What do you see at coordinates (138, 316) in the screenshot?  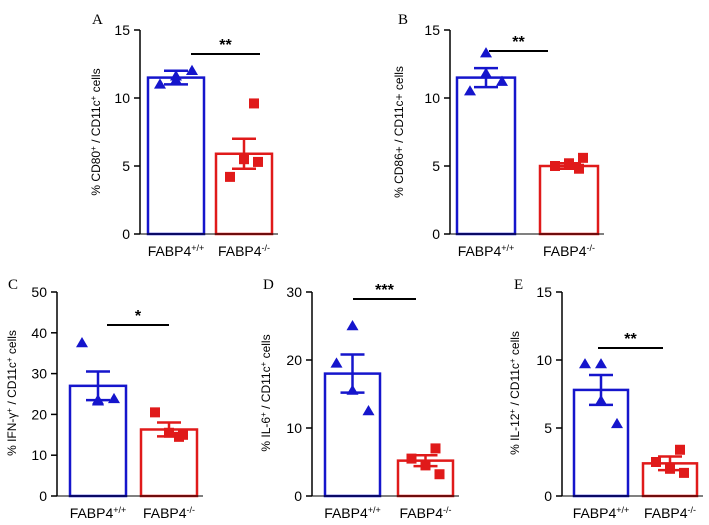 I see `significance-label: *` at bounding box center [138, 316].